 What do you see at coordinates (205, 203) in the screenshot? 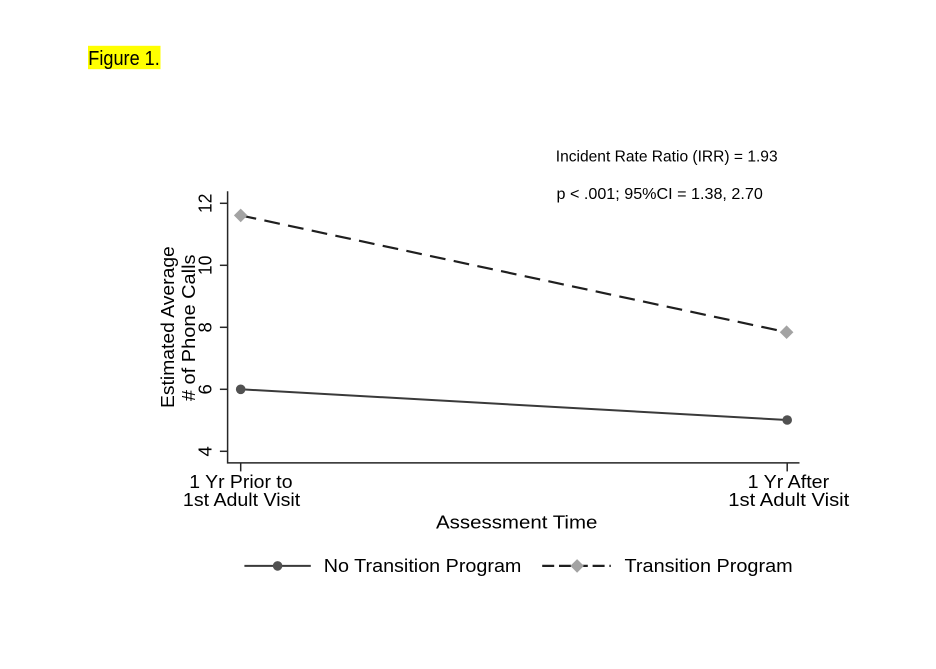
I see `svg-text: 12` at bounding box center [205, 203].